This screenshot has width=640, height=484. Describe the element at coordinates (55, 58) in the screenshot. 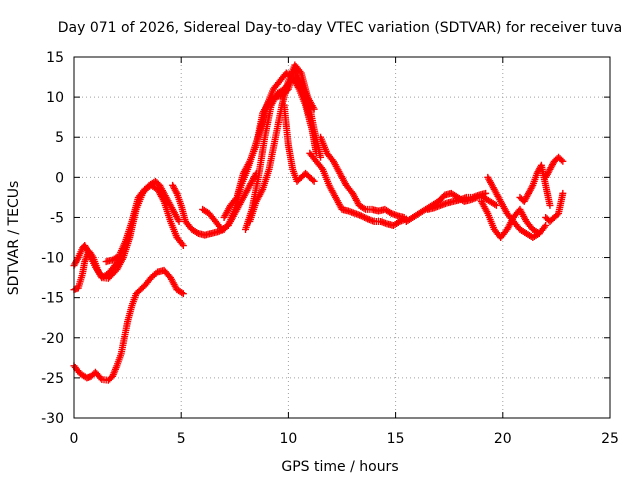

I see `y-tick-label: 15` at that location.